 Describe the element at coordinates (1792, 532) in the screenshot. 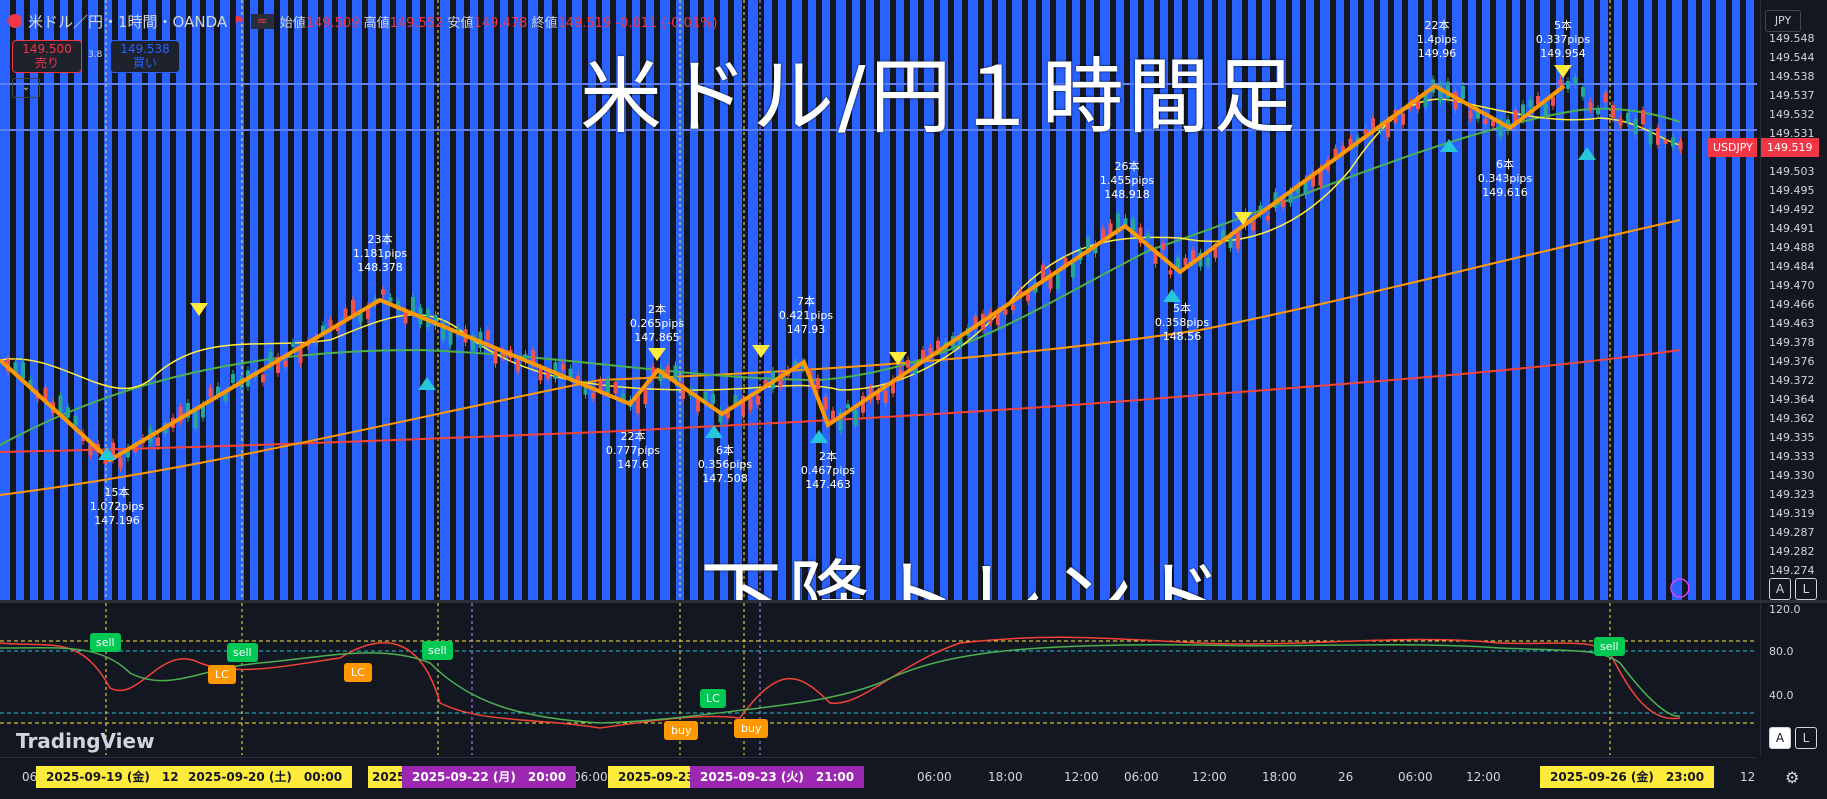

I see `price-tick: 149.287` at that location.